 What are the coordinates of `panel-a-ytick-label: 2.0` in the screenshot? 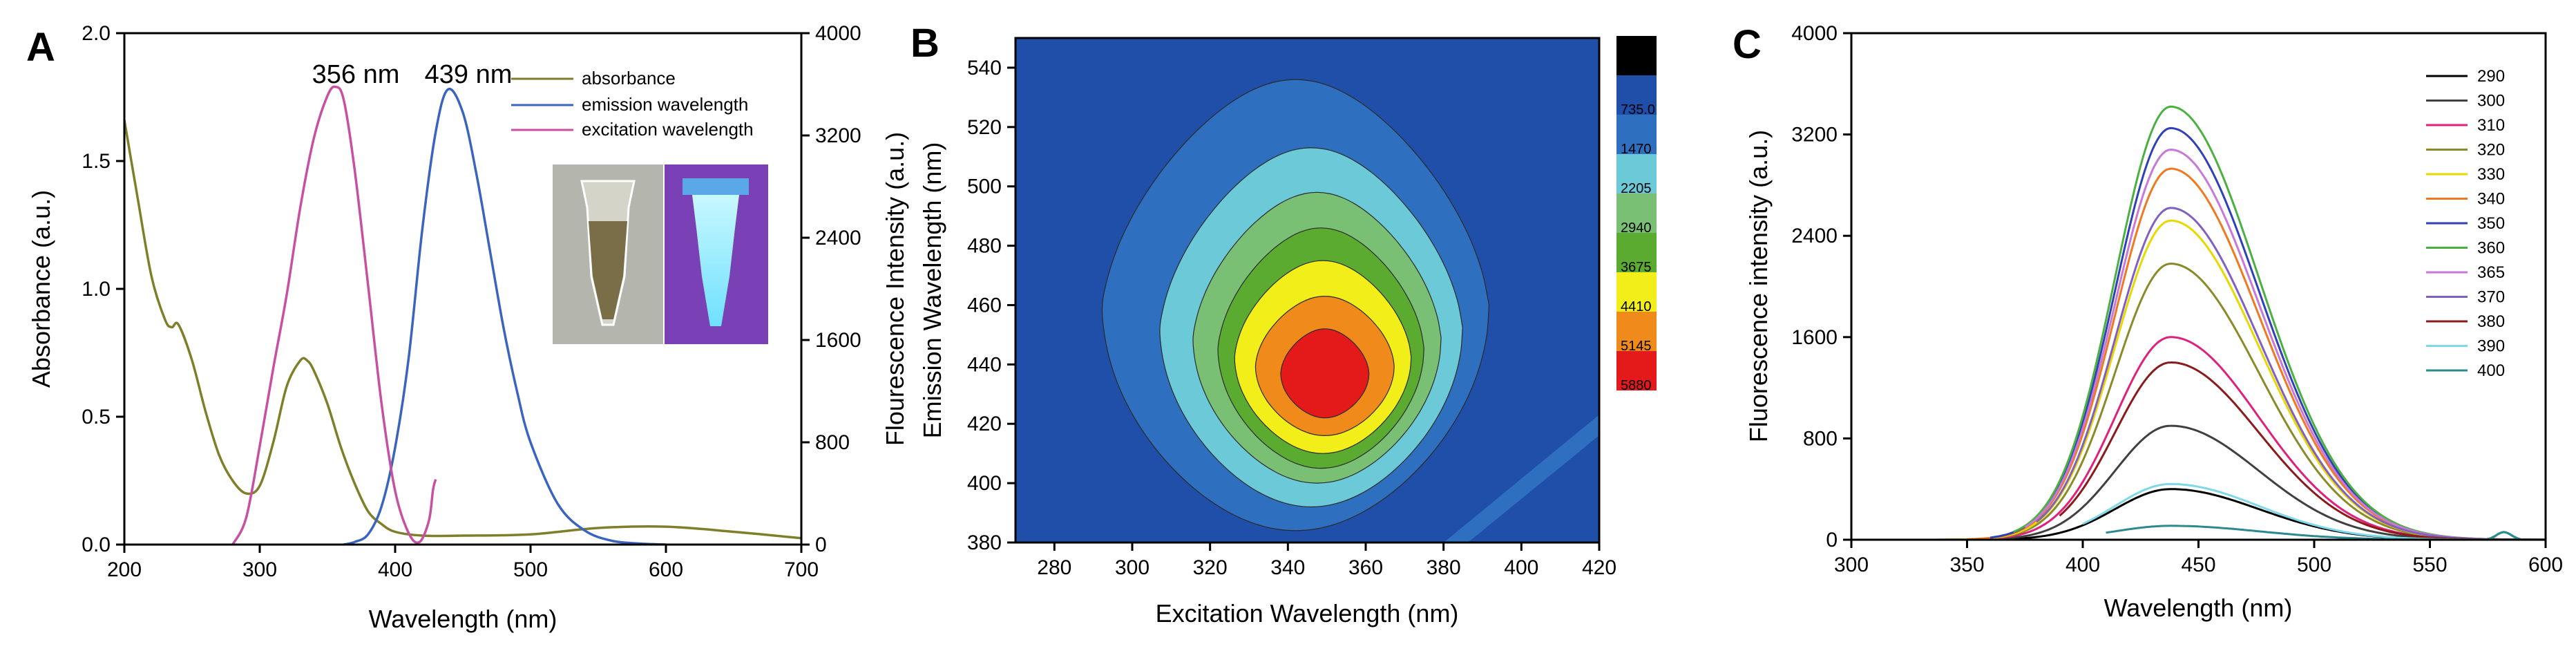 It's located at (97, 33).